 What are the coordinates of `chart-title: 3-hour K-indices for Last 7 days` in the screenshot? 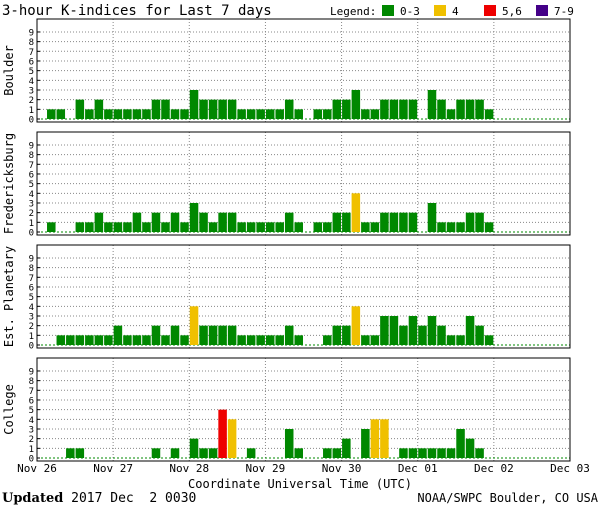 It's located at (137, 11).